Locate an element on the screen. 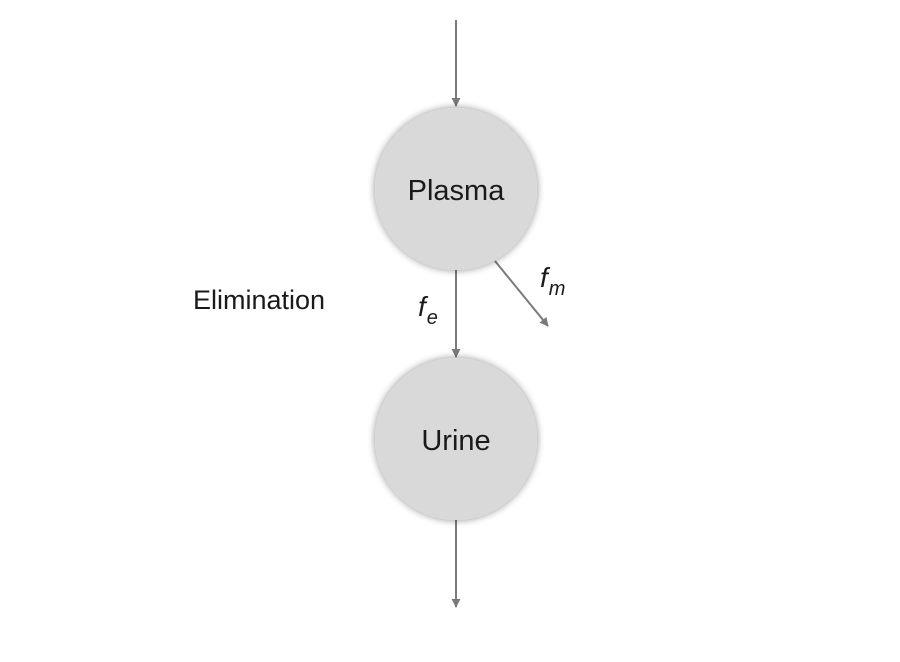 This screenshot has width=900, height=662. plasma-label: Plasma is located at coordinates (457, 191).